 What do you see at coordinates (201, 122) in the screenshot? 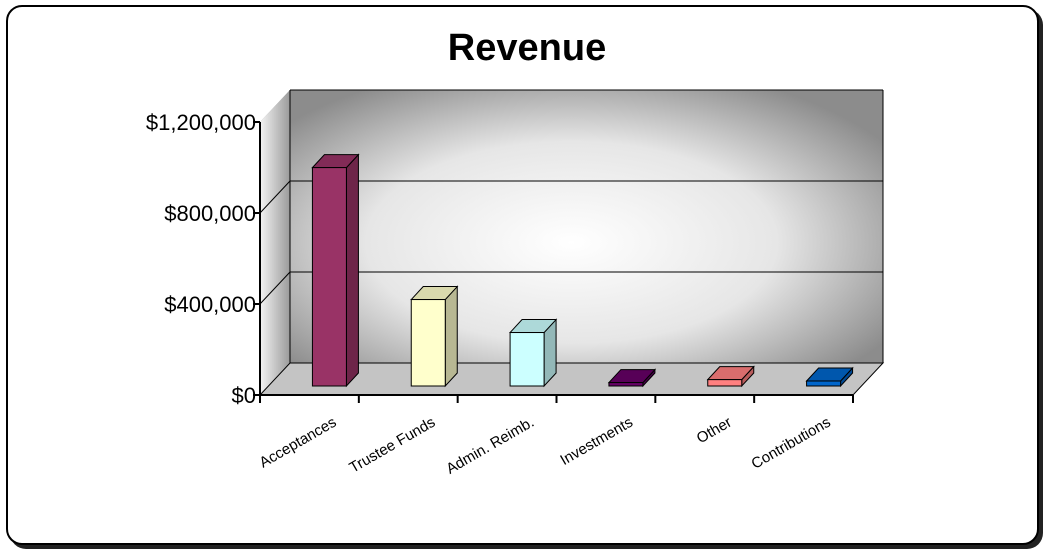
I see `y-tick-label: $1,200,000` at bounding box center [201, 122].